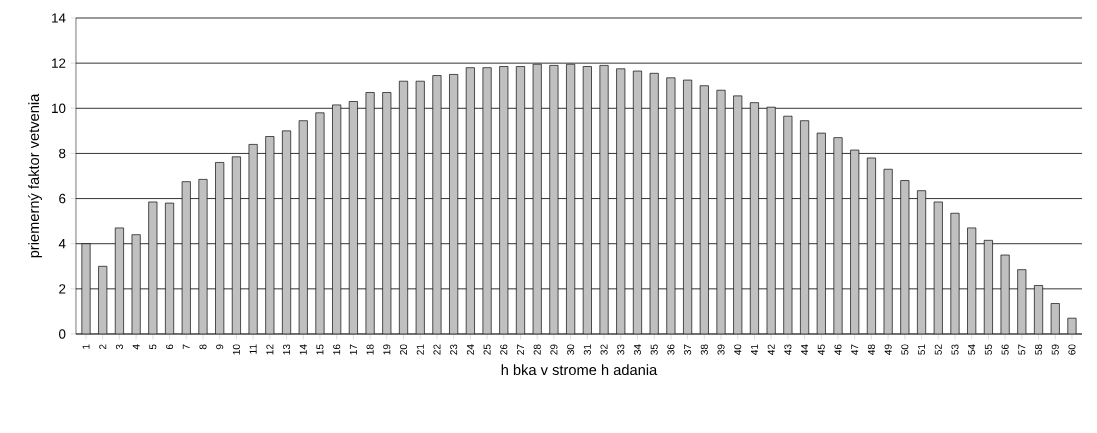  I want to click on x-tick-label: 23, so click(454, 349).